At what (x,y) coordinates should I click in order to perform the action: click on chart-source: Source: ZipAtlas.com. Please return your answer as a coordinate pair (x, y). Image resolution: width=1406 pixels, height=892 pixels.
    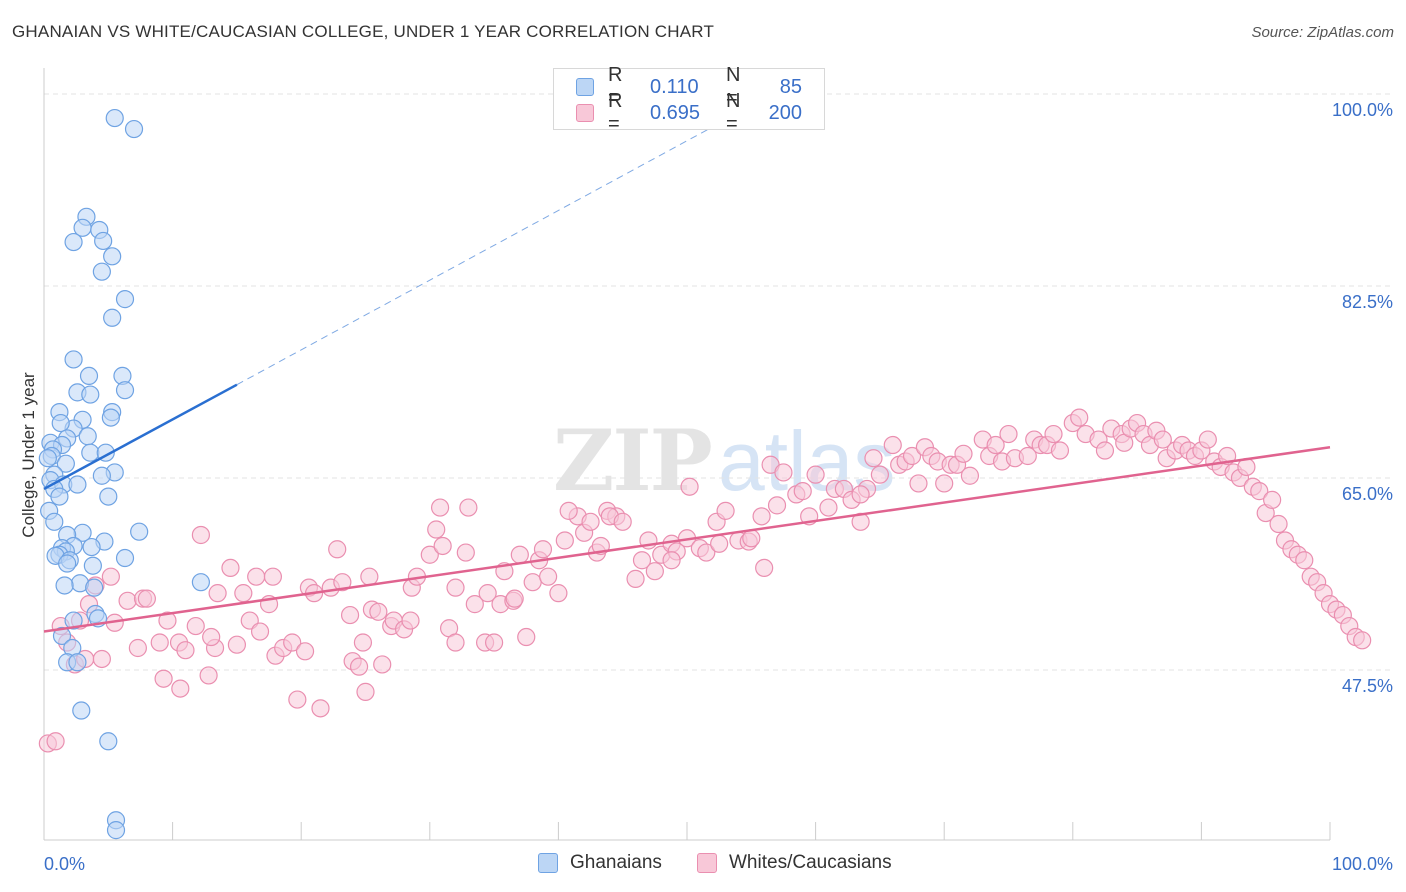
    Looking at the image, I should click on (1322, 32).